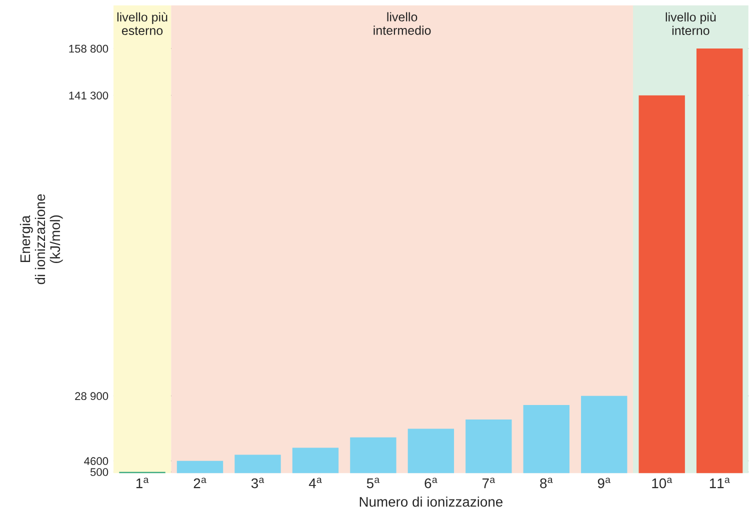  What do you see at coordinates (142, 483) in the screenshot?
I see `x-tick-label: 1$^{a}$` at bounding box center [142, 483].